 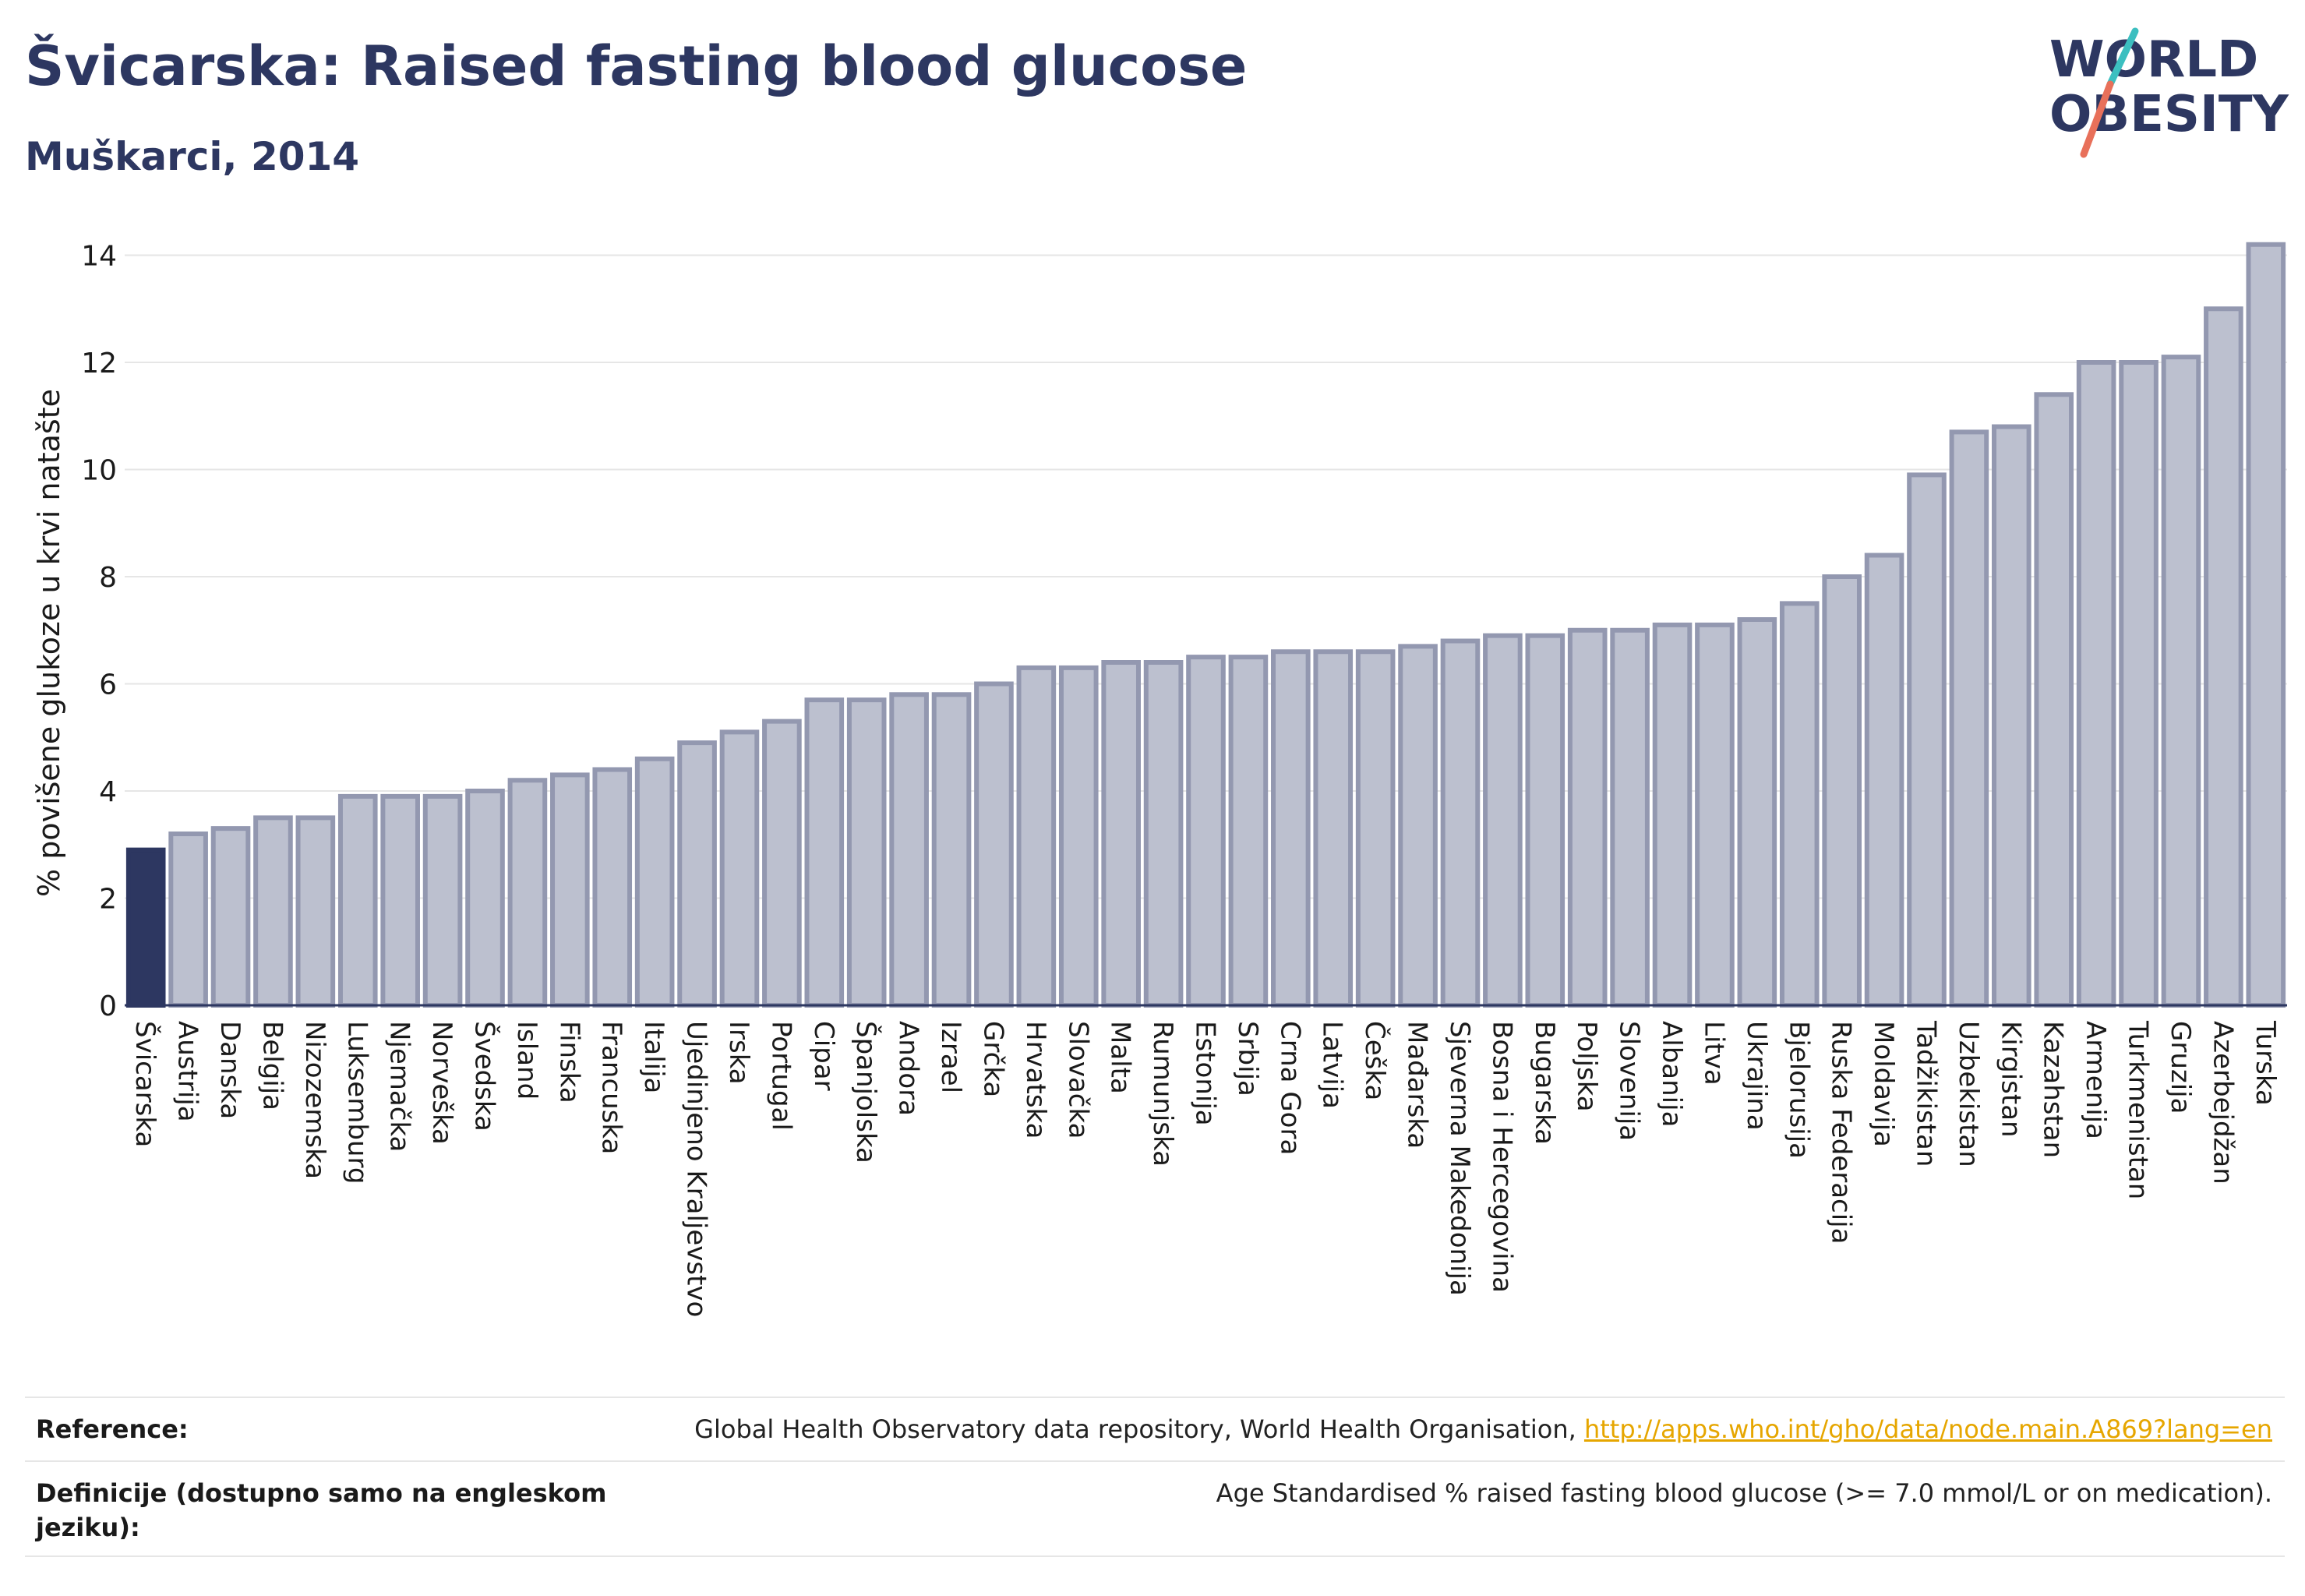 I want to click on x-tick-label: Cipar, so click(x=823, y=1056).